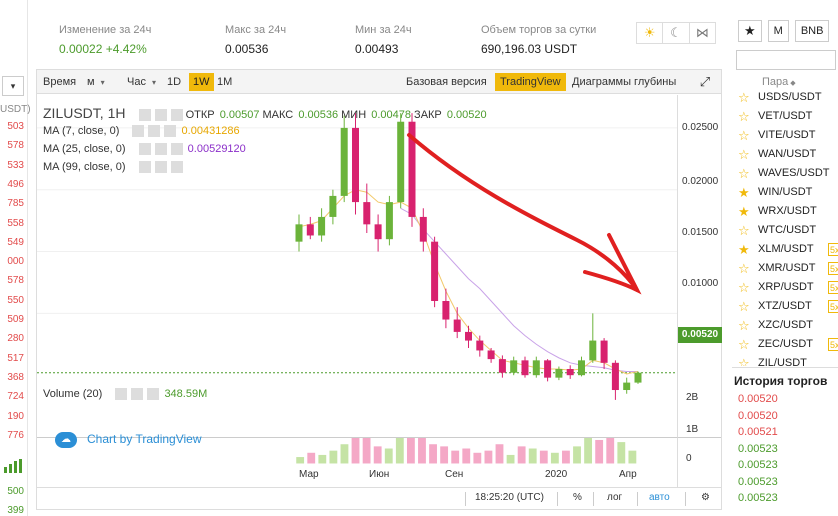  I want to click on fullscreen-icon: ⤢, so click(705, 81).